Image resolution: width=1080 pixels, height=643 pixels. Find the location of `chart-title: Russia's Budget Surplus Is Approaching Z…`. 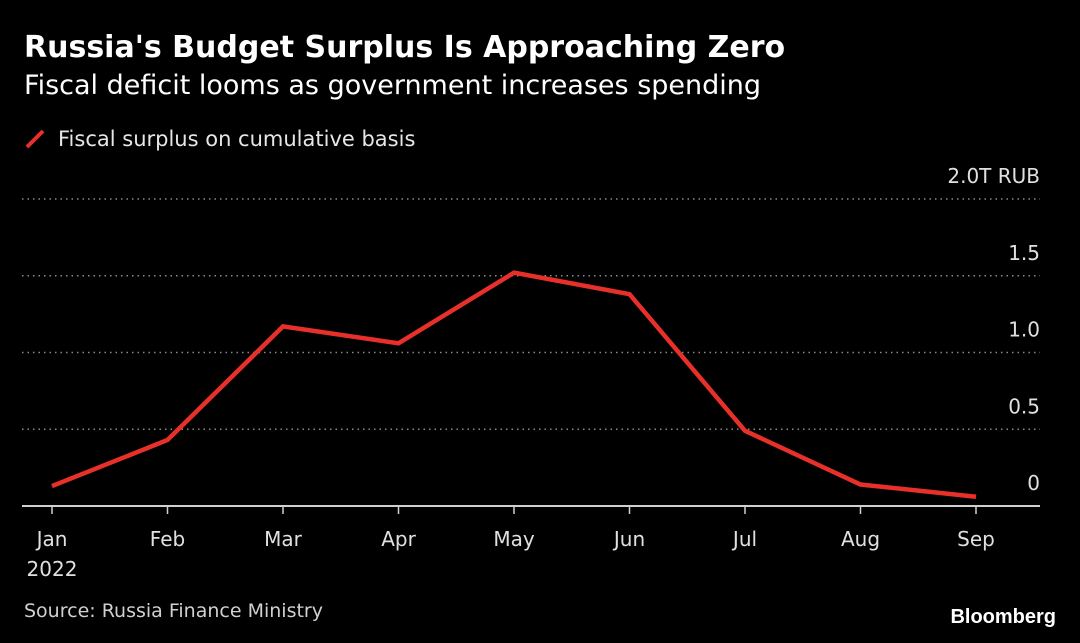

chart-title: Russia's Budget Surplus Is Approaching Z… is located at coordinates (405, 47).